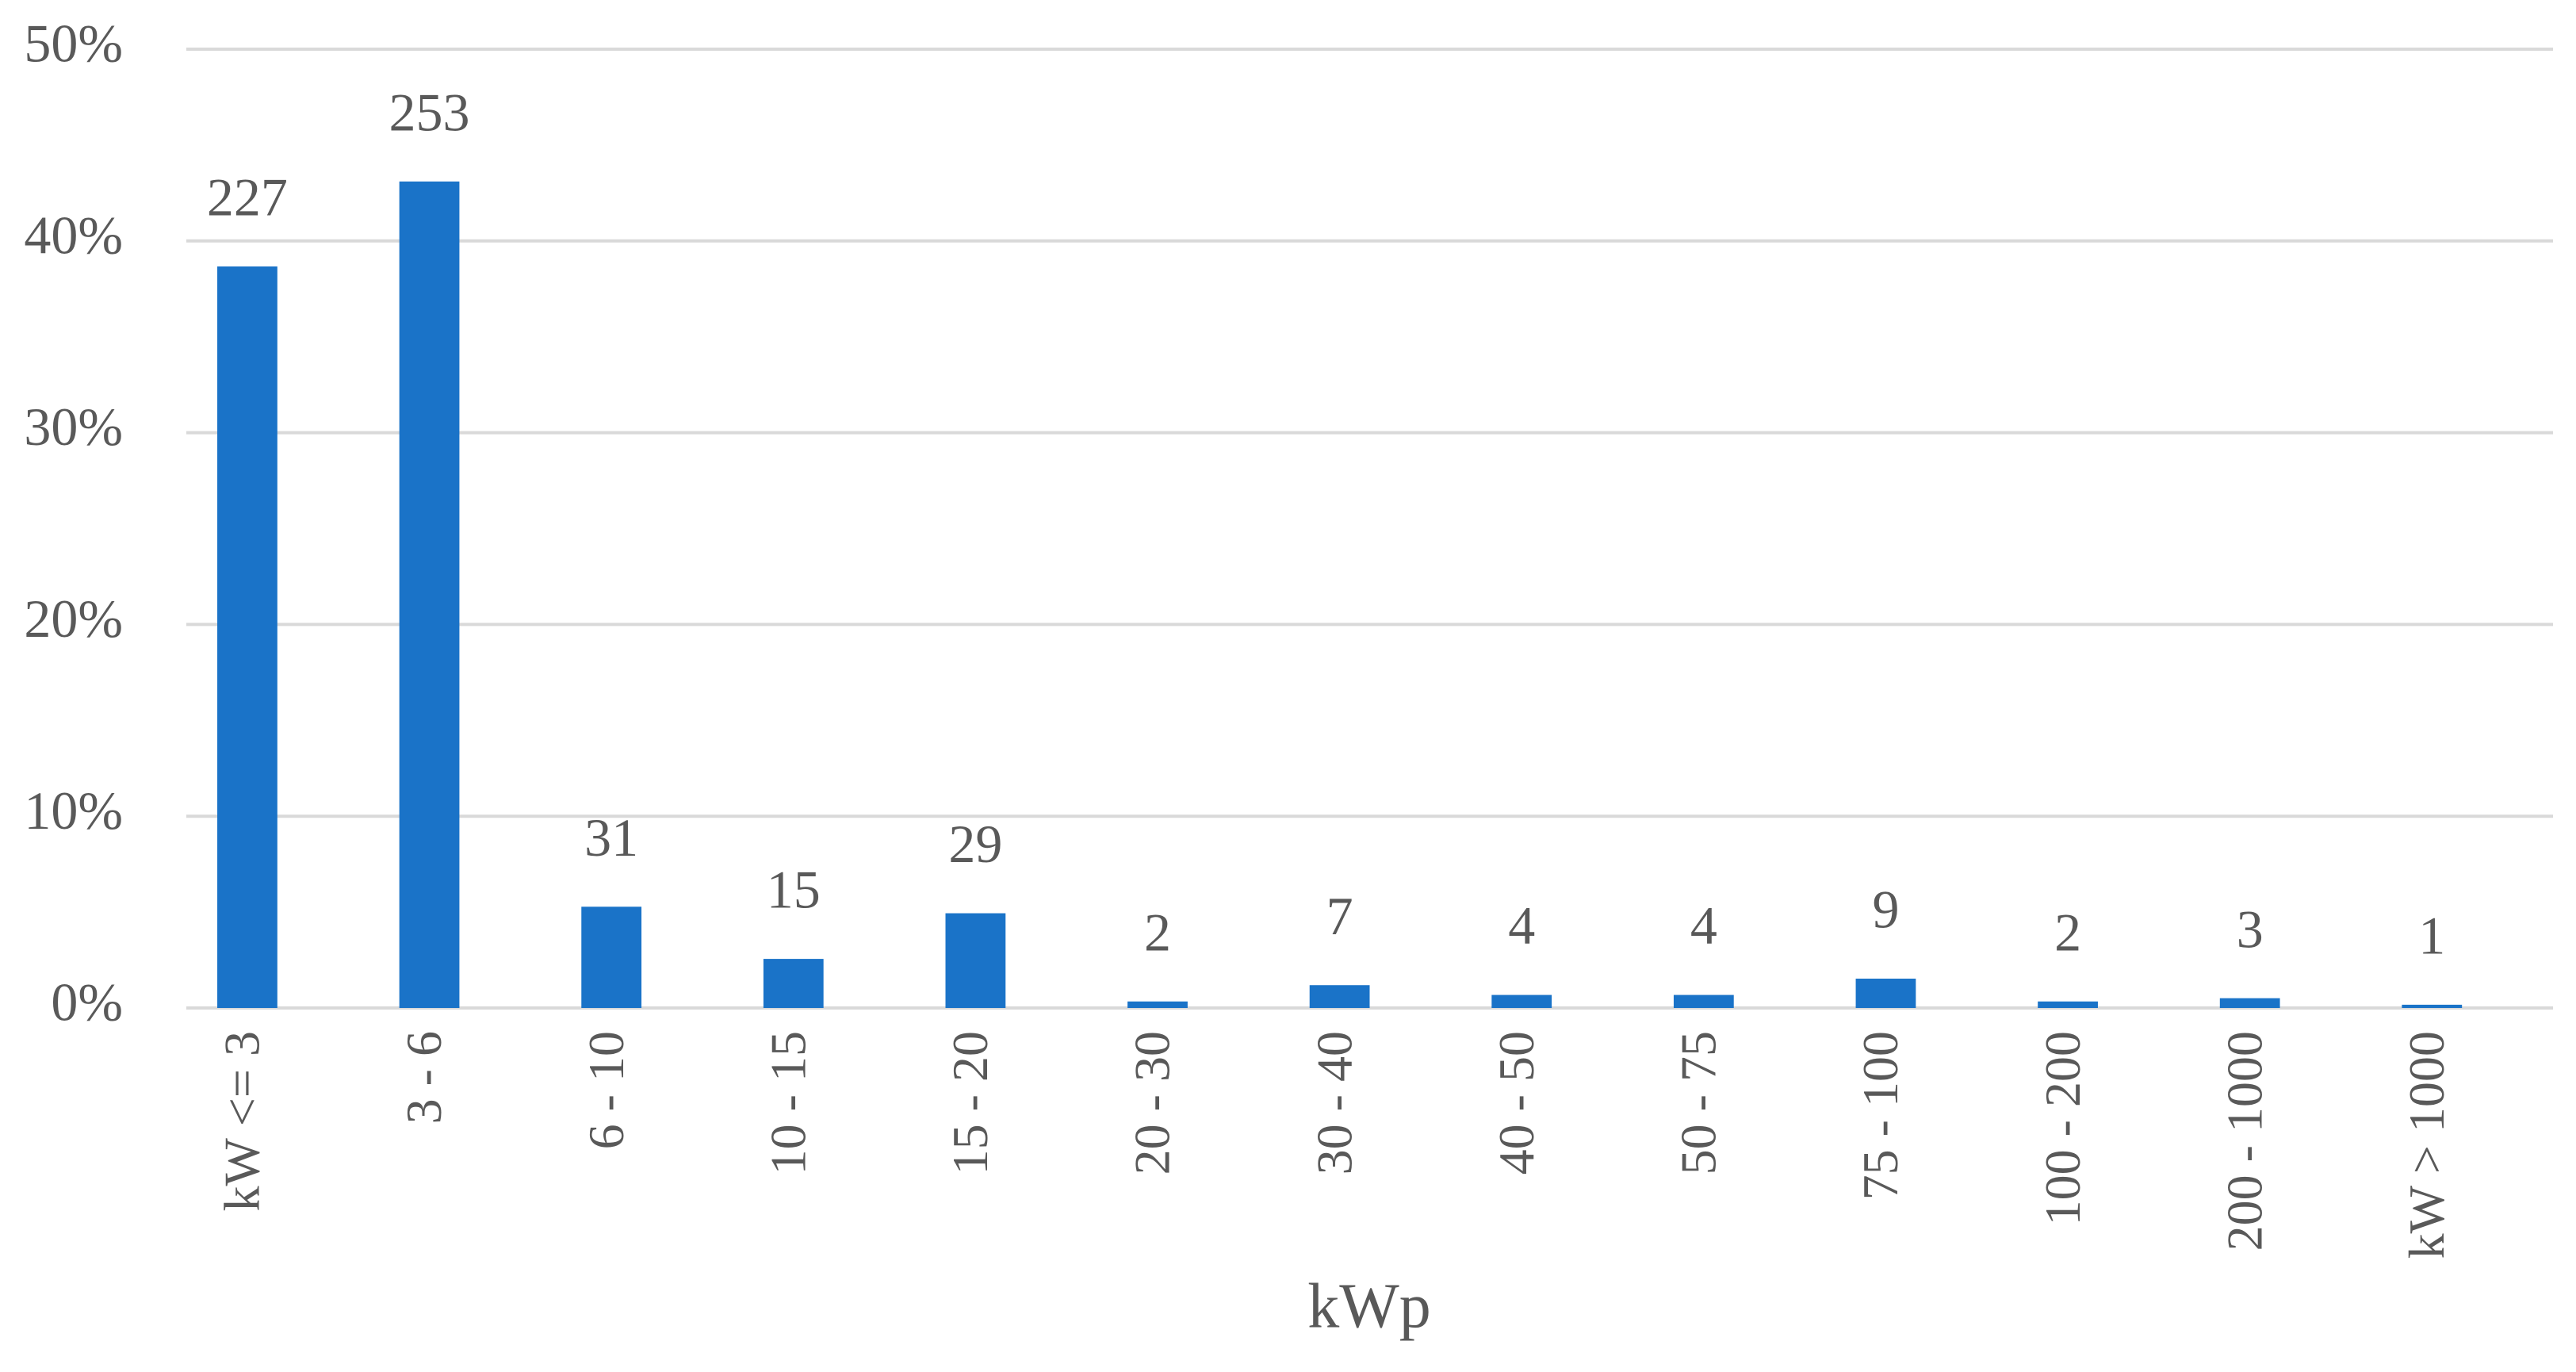  What do you see at coordinates (1699, 1103) in the screenshot?
I see `x-tick-label: 50 - 75` at bounding box center [1699, 1103].